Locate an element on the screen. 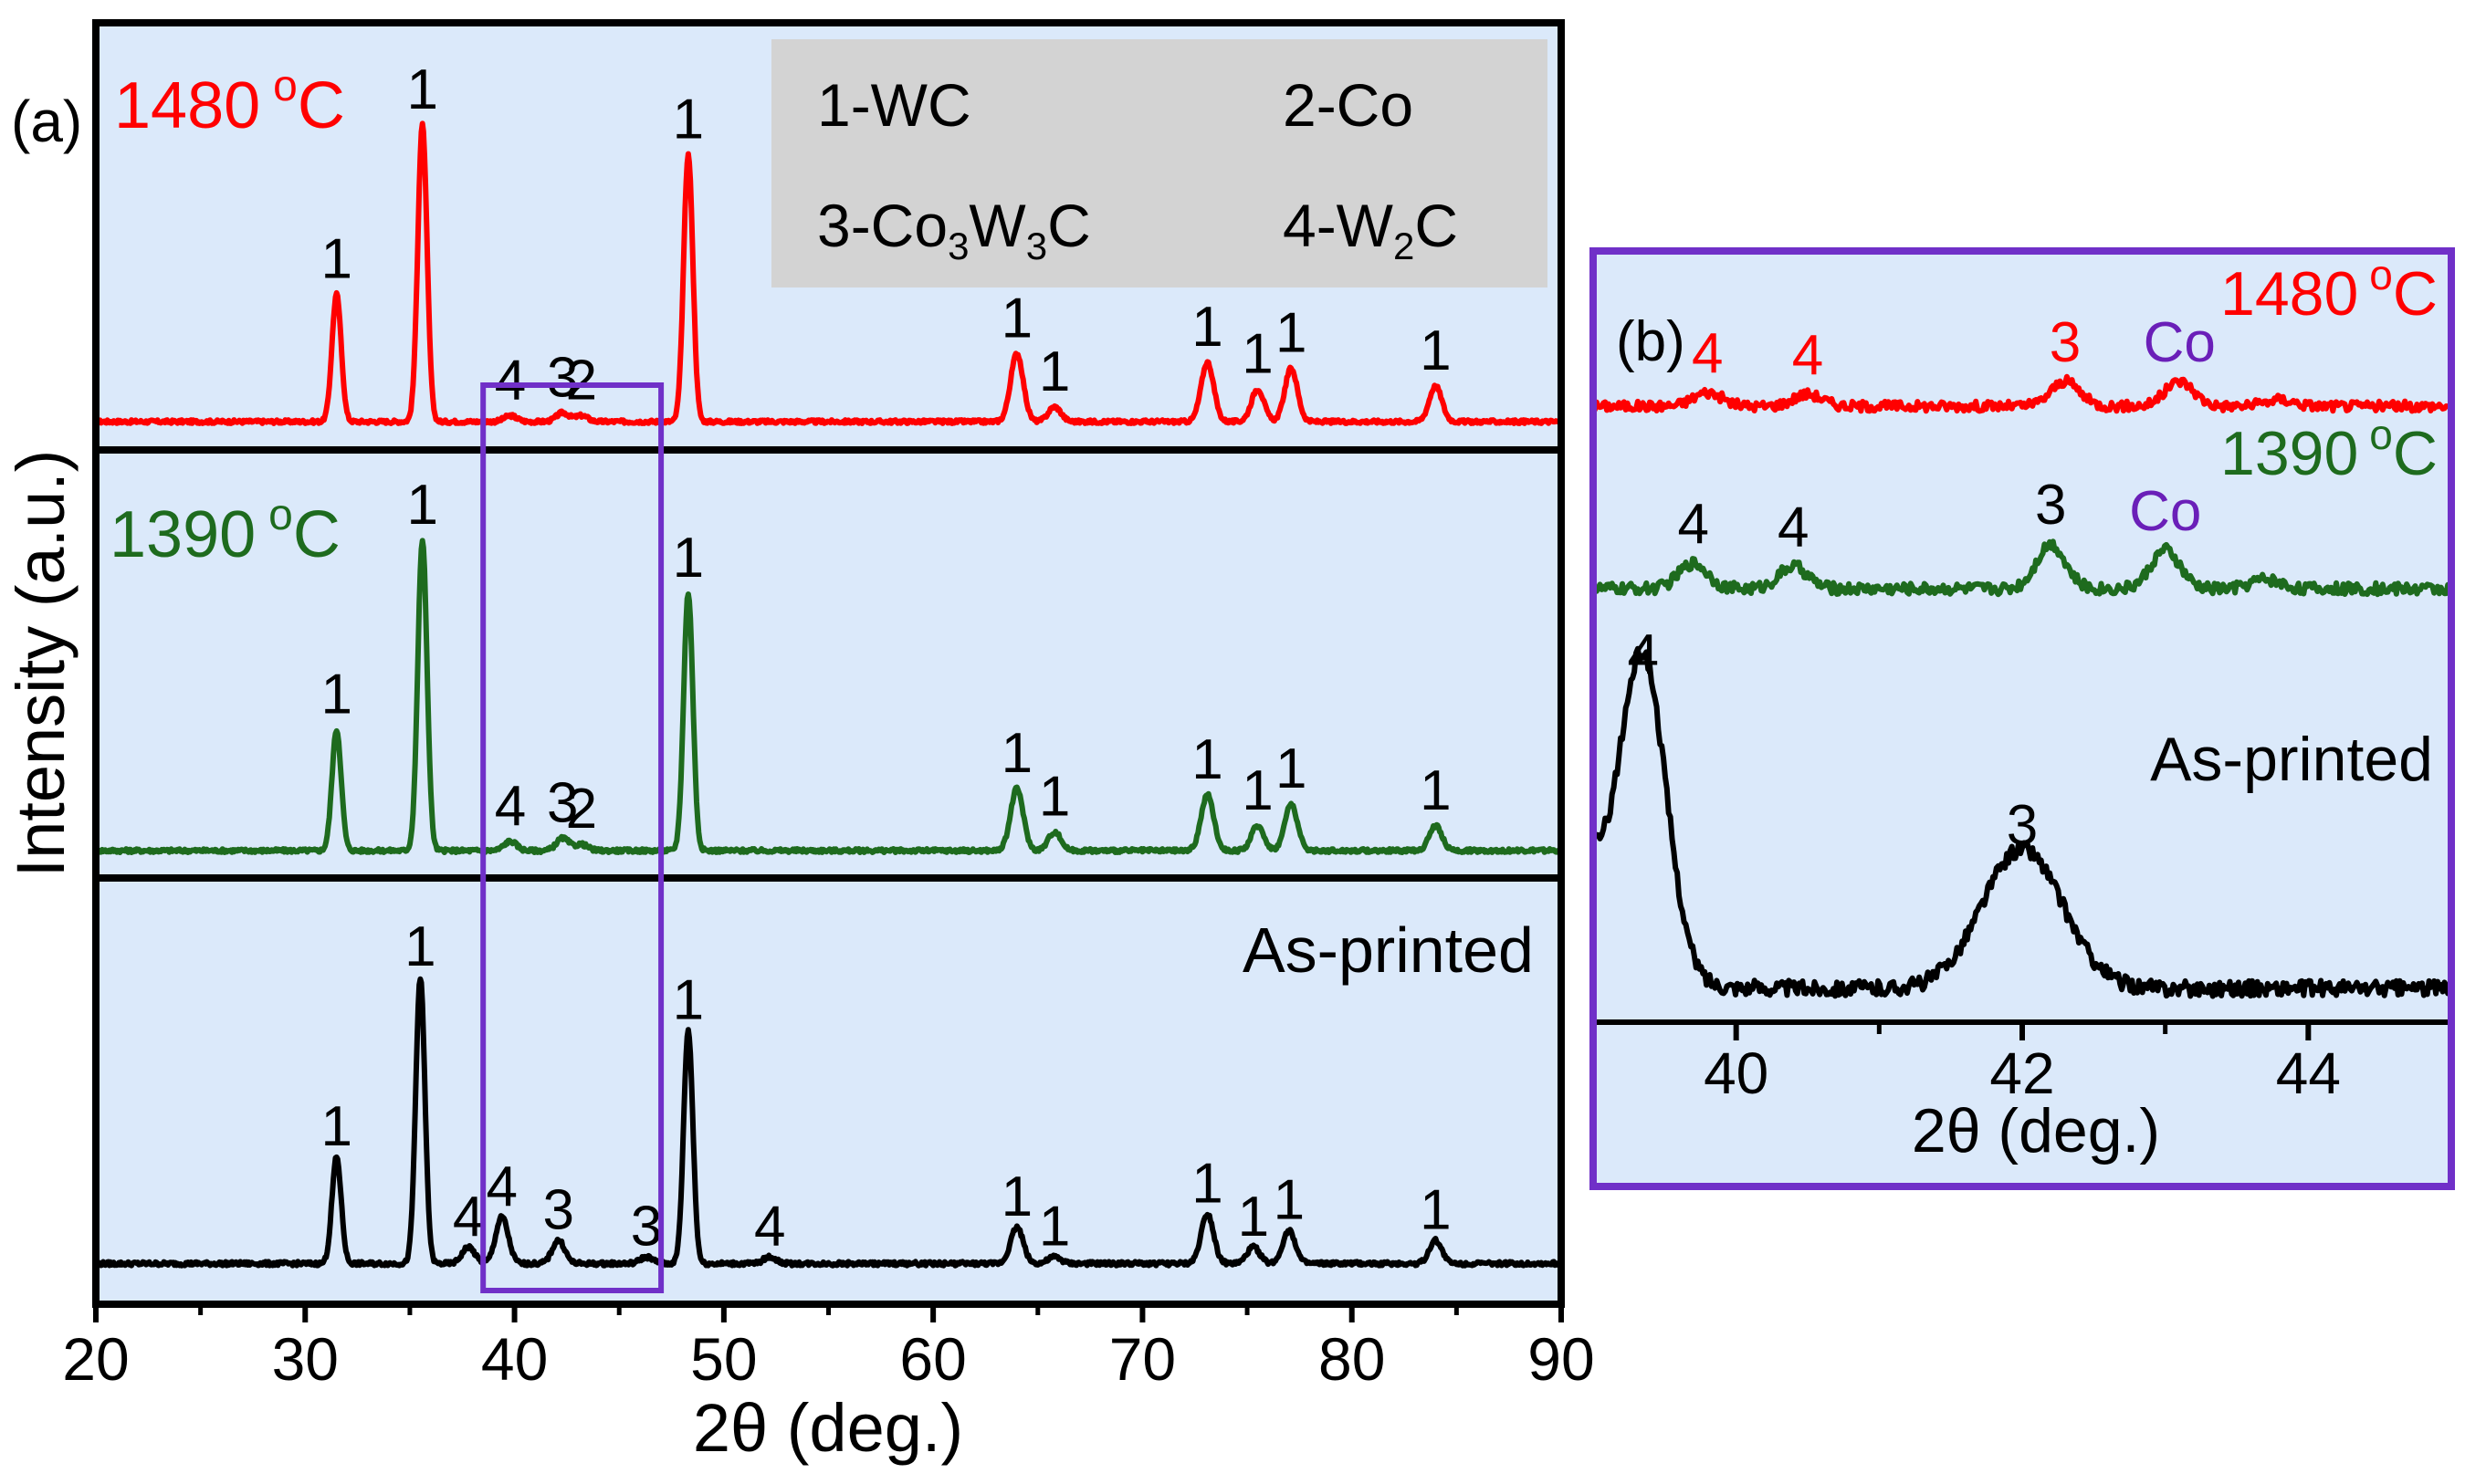  legend-entry-w2c: 4-W2C is located at coordinates (1370, 229).